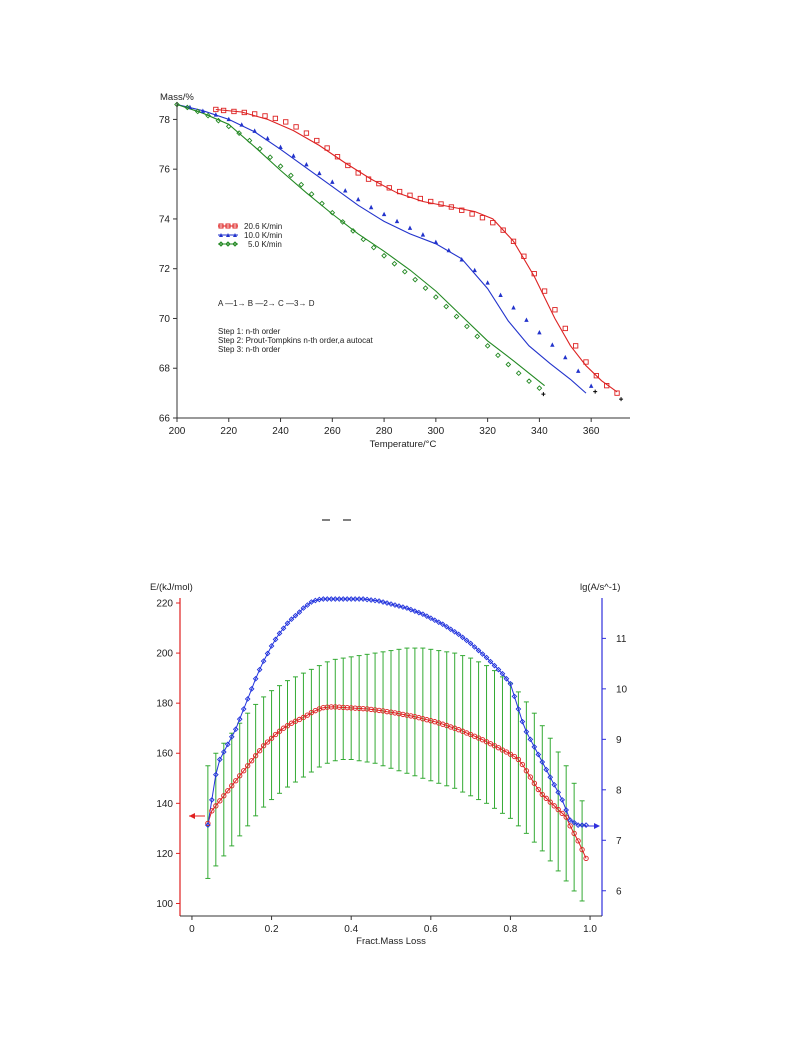 The height and width of the screenshot is (1059, 793). I want to click on left-tick-label: 180, so click(164, 704).